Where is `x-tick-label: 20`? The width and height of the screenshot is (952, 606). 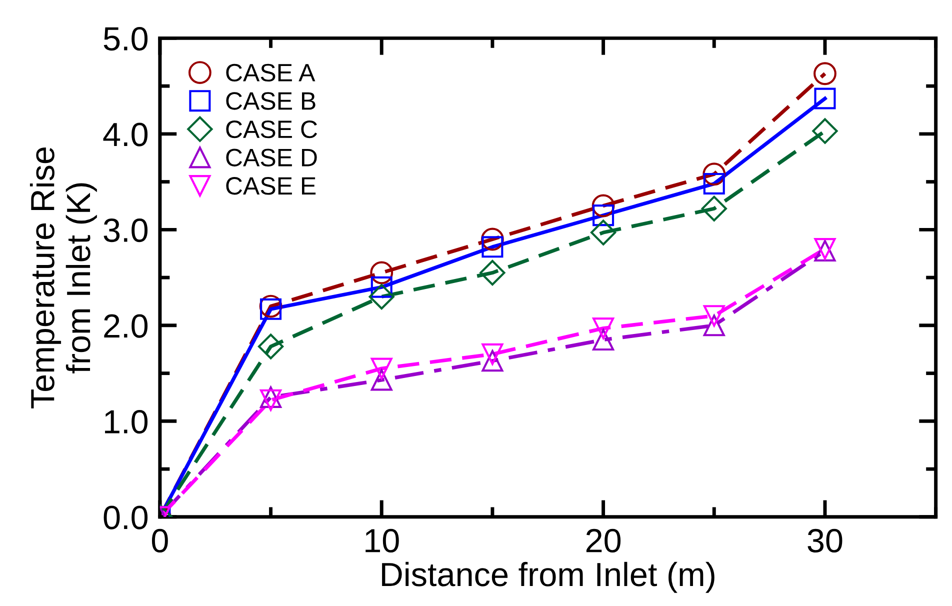
x-tick-label: 20 is located at coordinates (603, 540).